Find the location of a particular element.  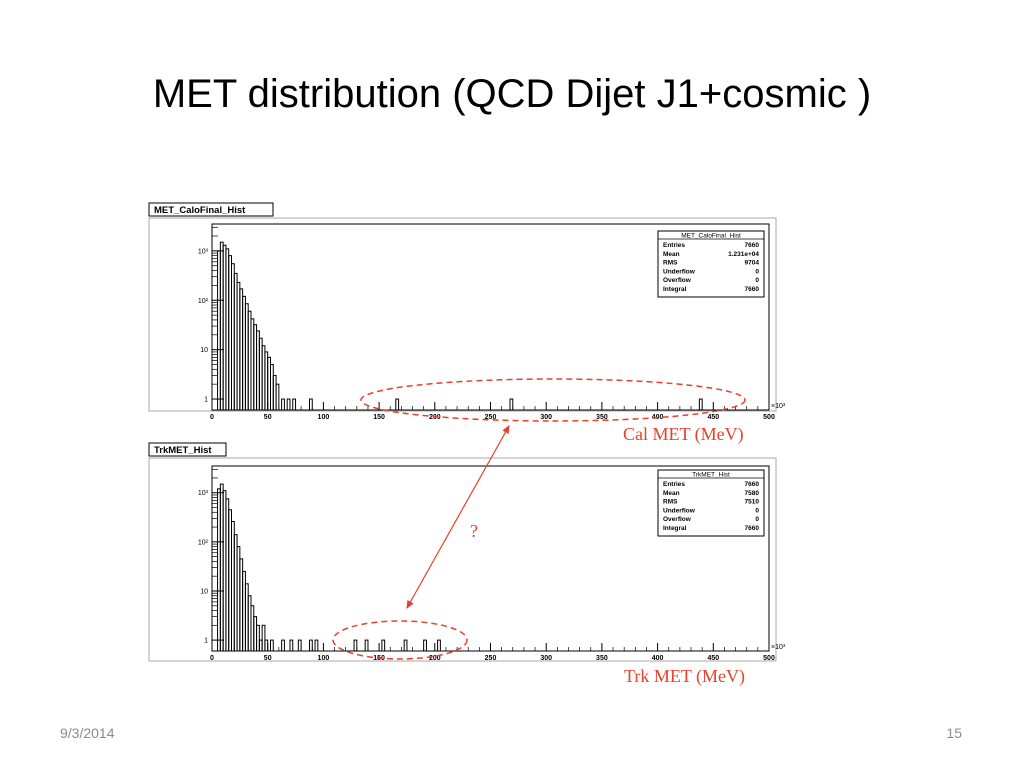

cal-met-axis-label: Cal MET (MeV) is located at coordinates (683, 434).